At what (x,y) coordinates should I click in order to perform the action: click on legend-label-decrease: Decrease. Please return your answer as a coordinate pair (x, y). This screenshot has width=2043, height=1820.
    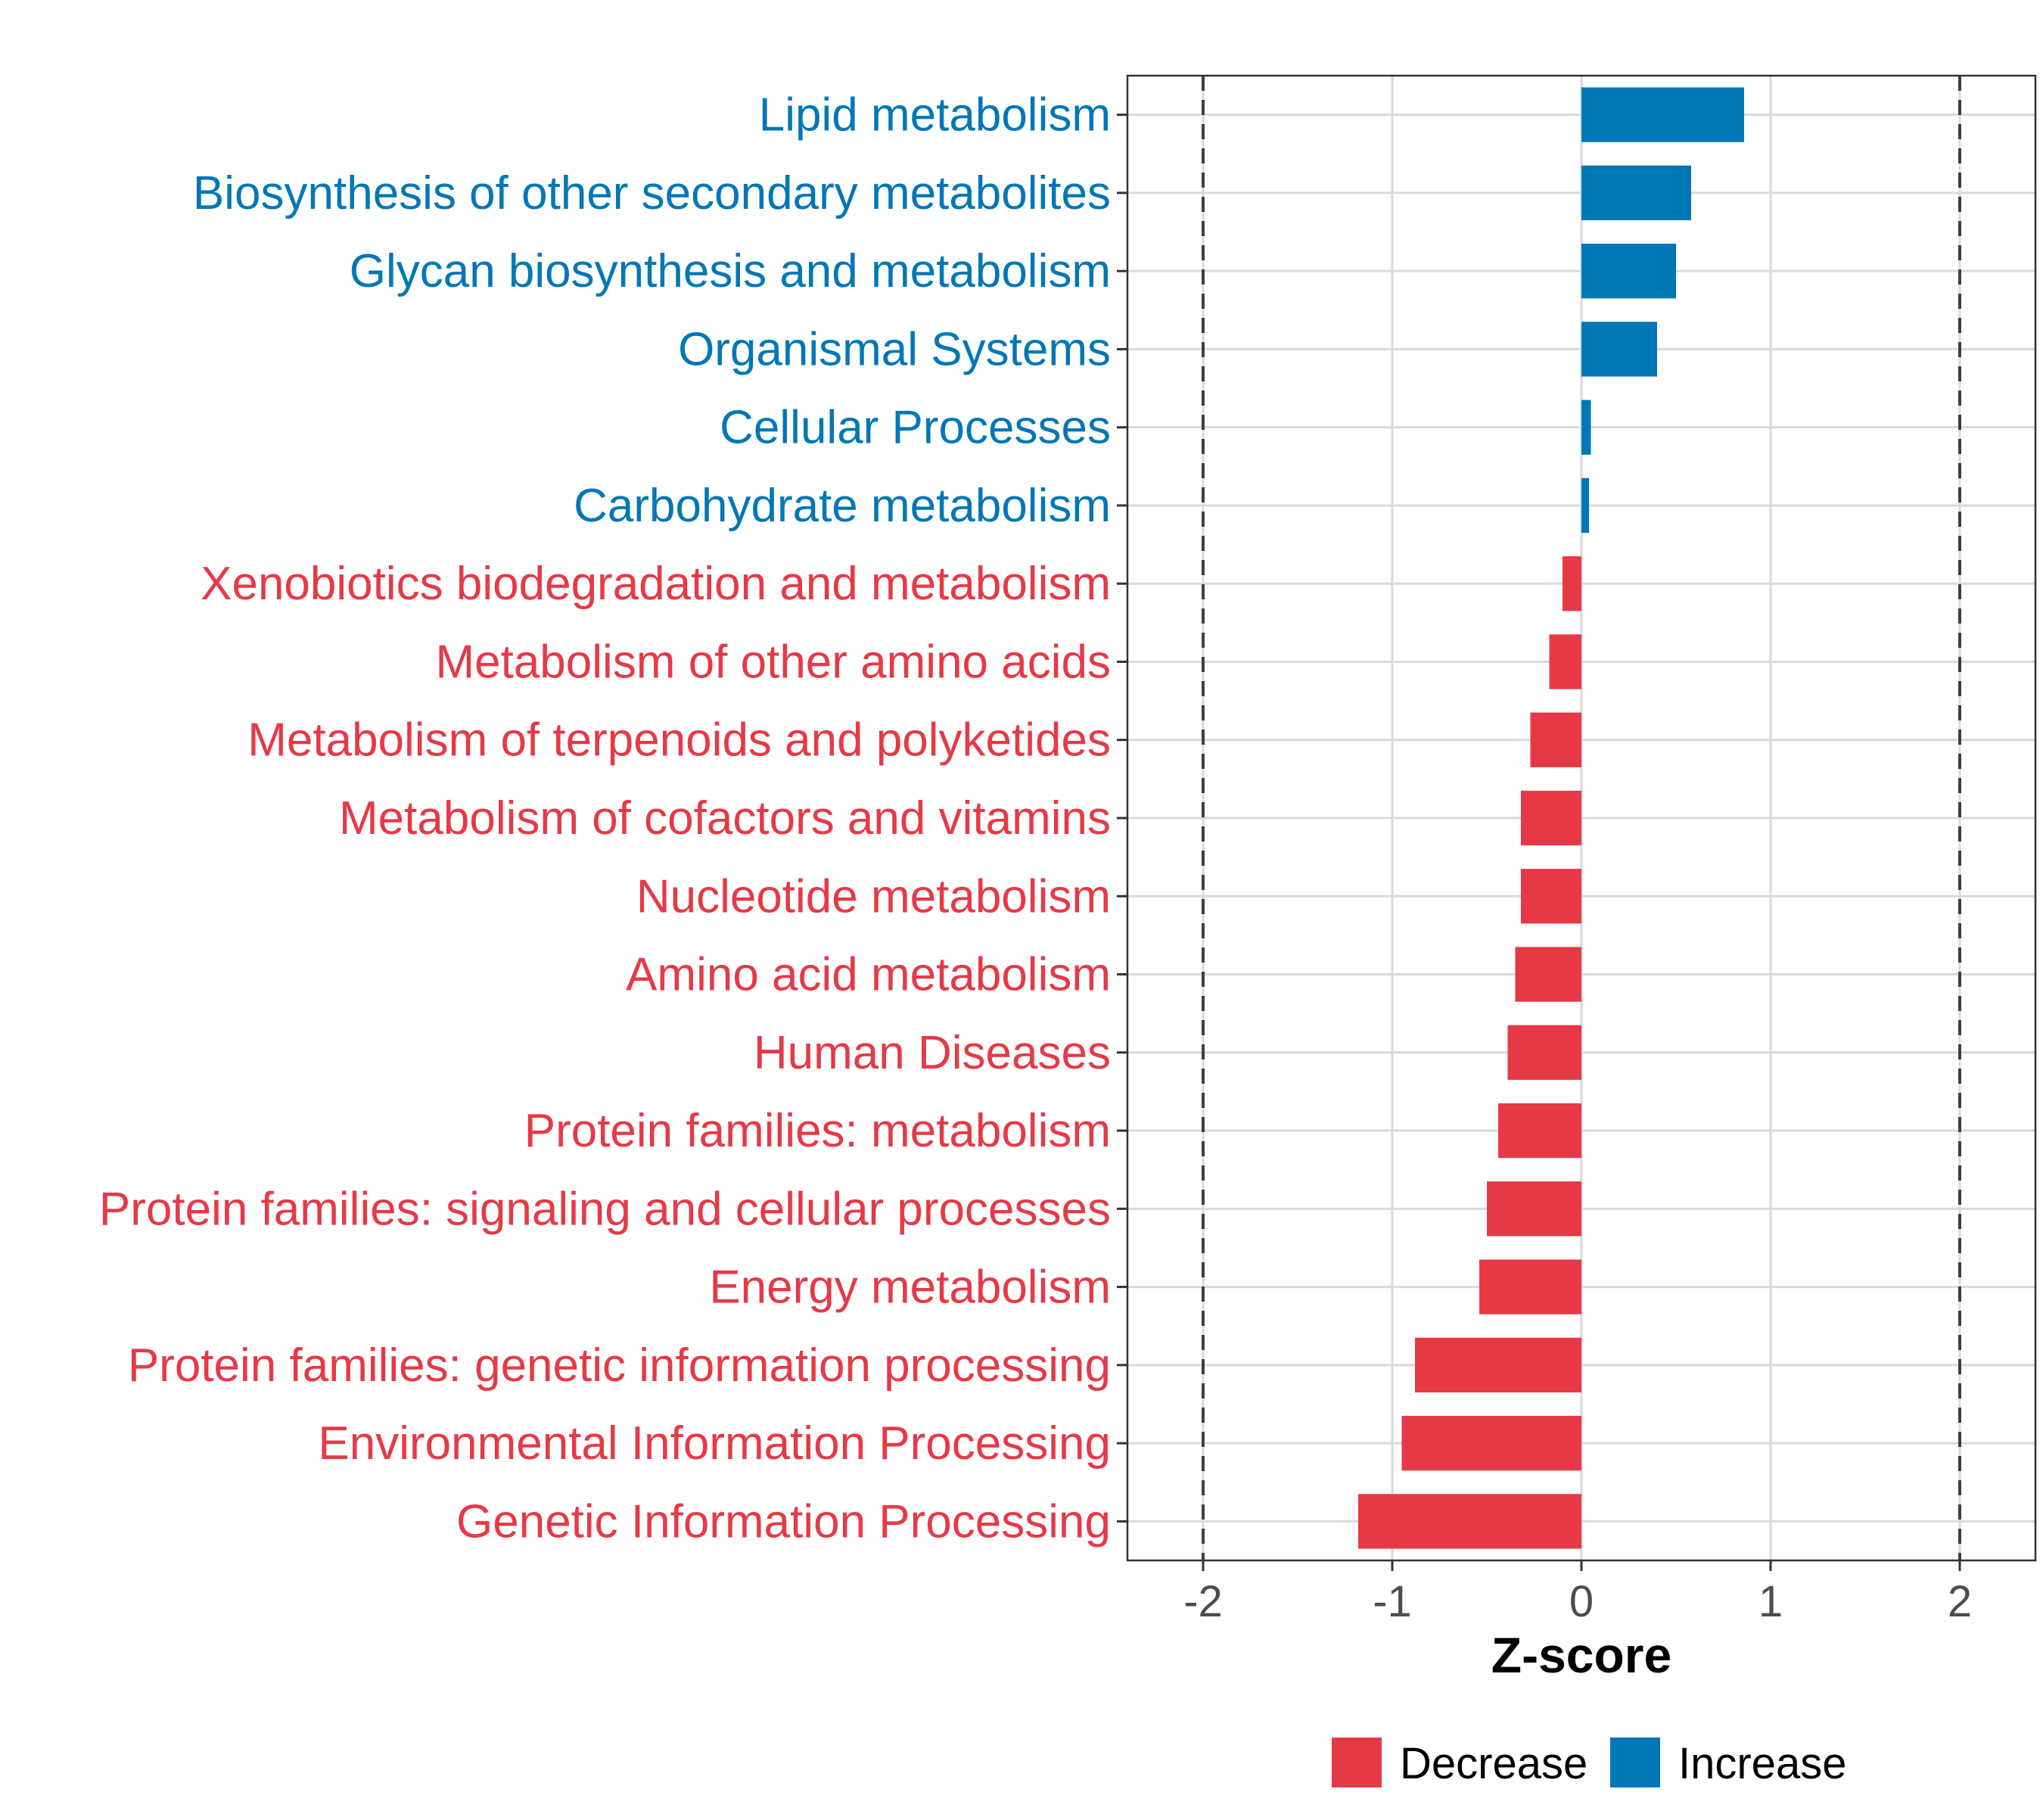
    Looking at the image, I should click on (1493, 1764).